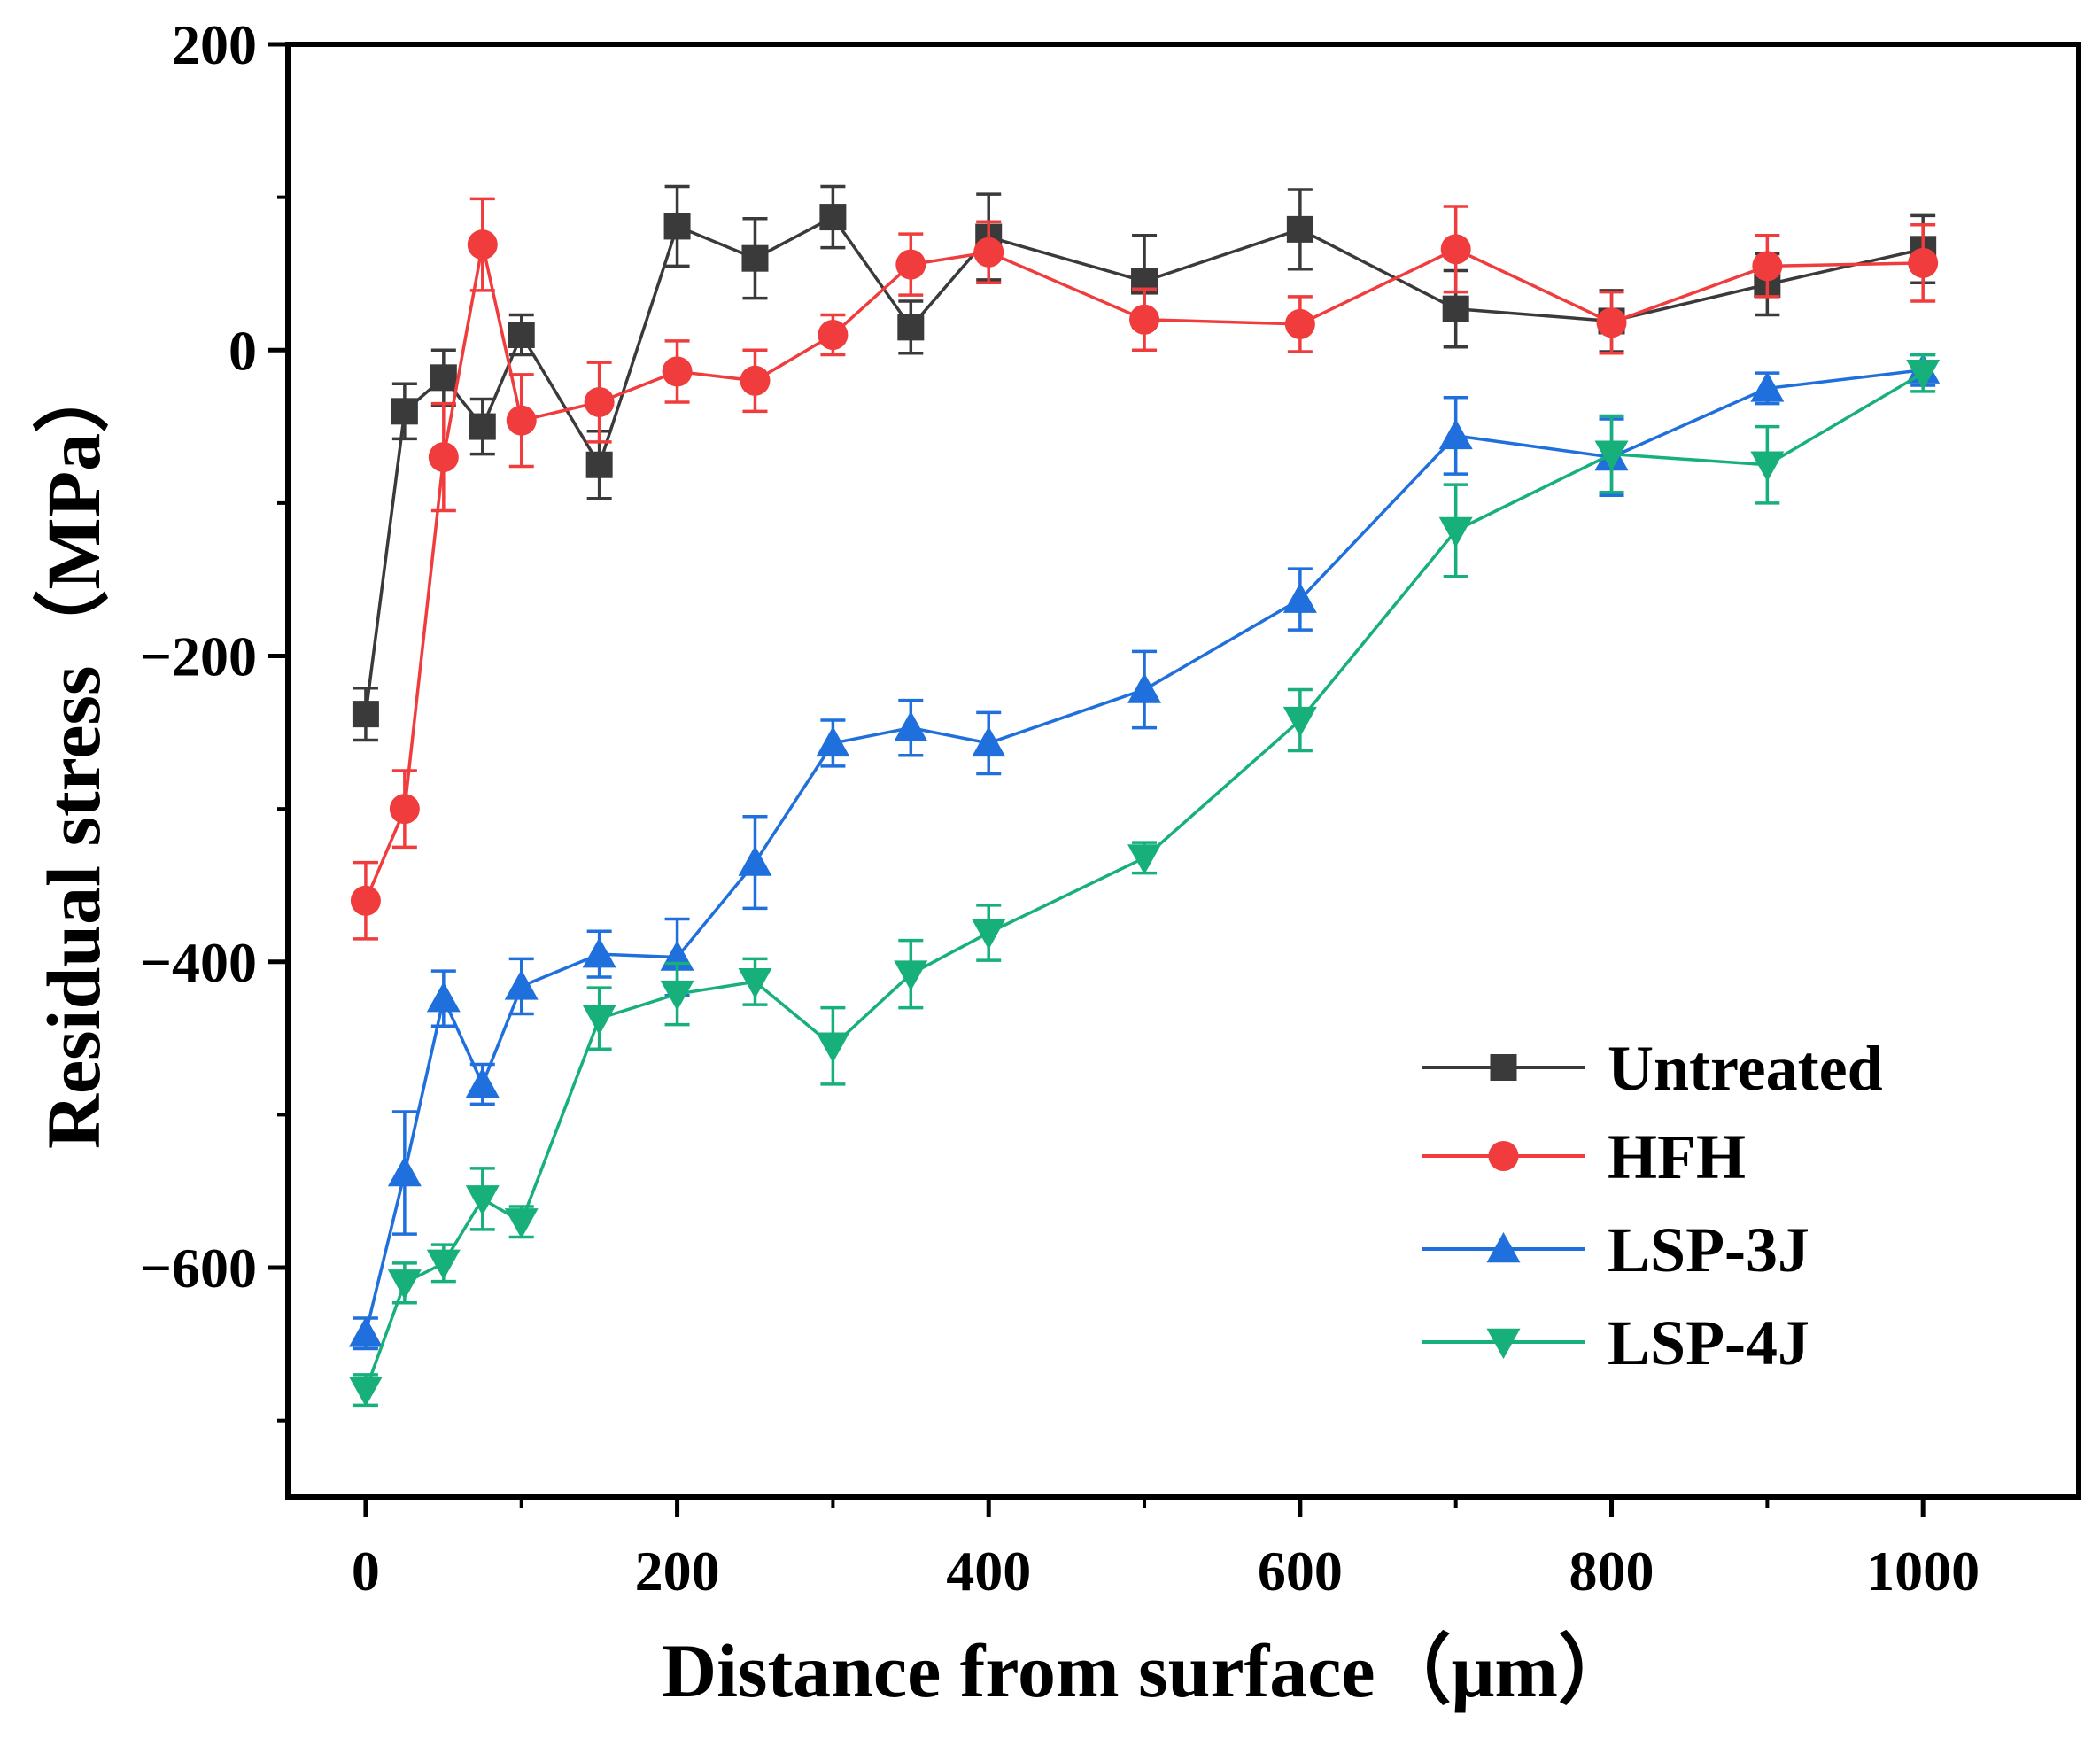 The width and height of the screenshot is (2100, 1738). What do you see at coordinates (989, 1571) in the screenshot?
I see `x-tick-label: 400` at bounding box center [989, 1571].